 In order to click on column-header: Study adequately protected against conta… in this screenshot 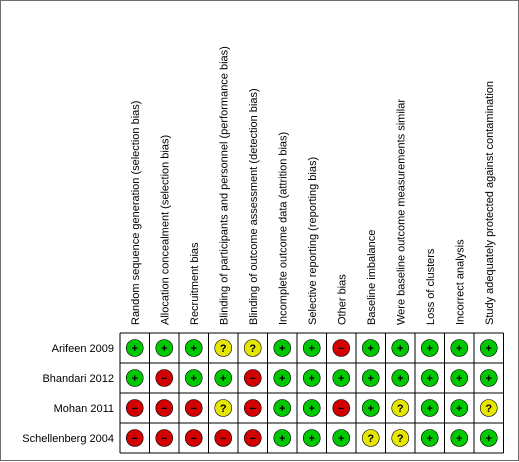, I will do `click(490, 203)`.